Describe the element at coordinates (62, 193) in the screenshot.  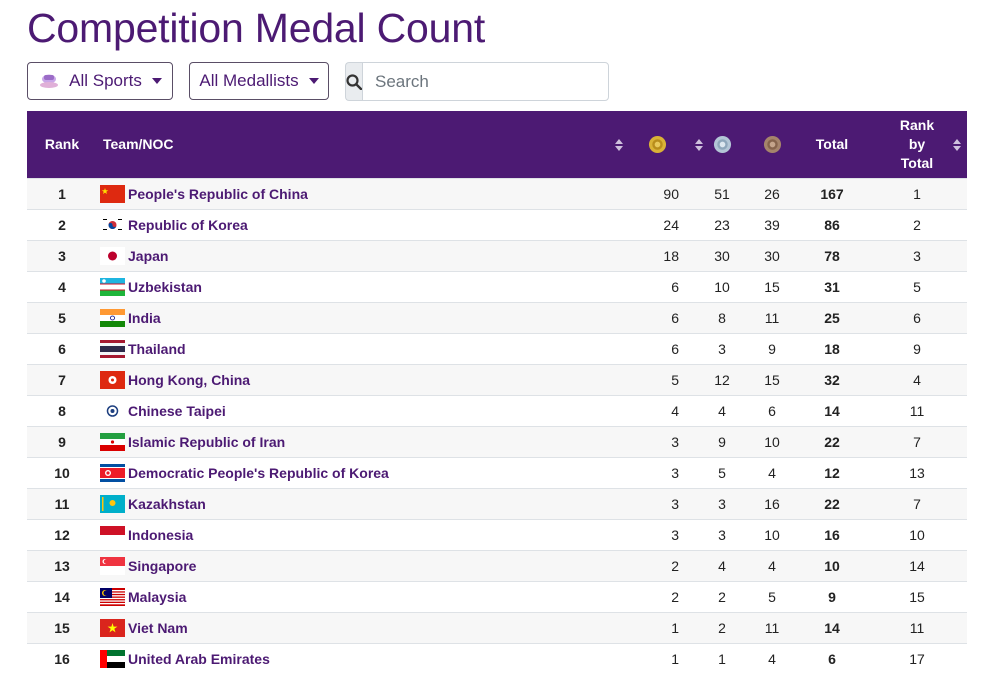
I see `rank-cell: 1` at that location.